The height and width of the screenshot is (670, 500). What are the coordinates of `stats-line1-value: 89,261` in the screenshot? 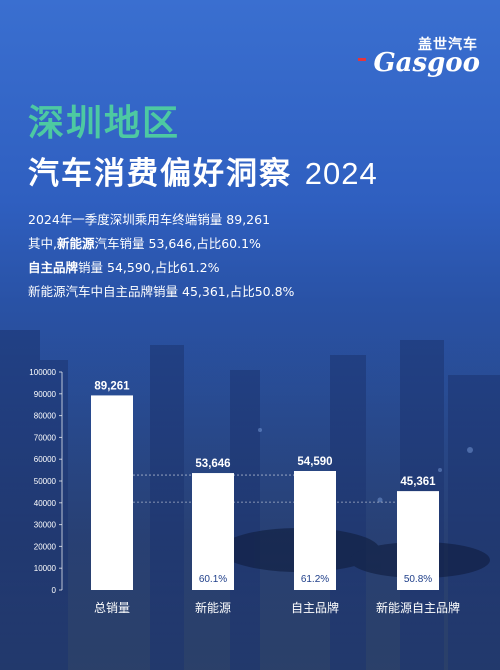 It's located at (248, 219).